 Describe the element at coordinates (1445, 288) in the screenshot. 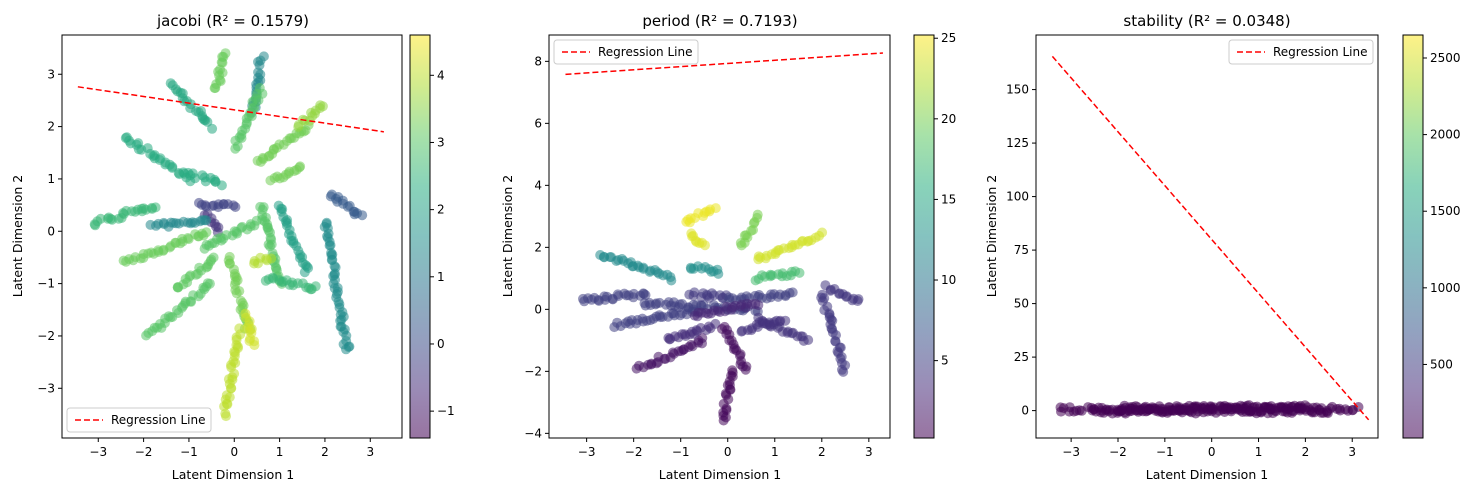

I see `colorbar-tick-label: 1000` at that location.